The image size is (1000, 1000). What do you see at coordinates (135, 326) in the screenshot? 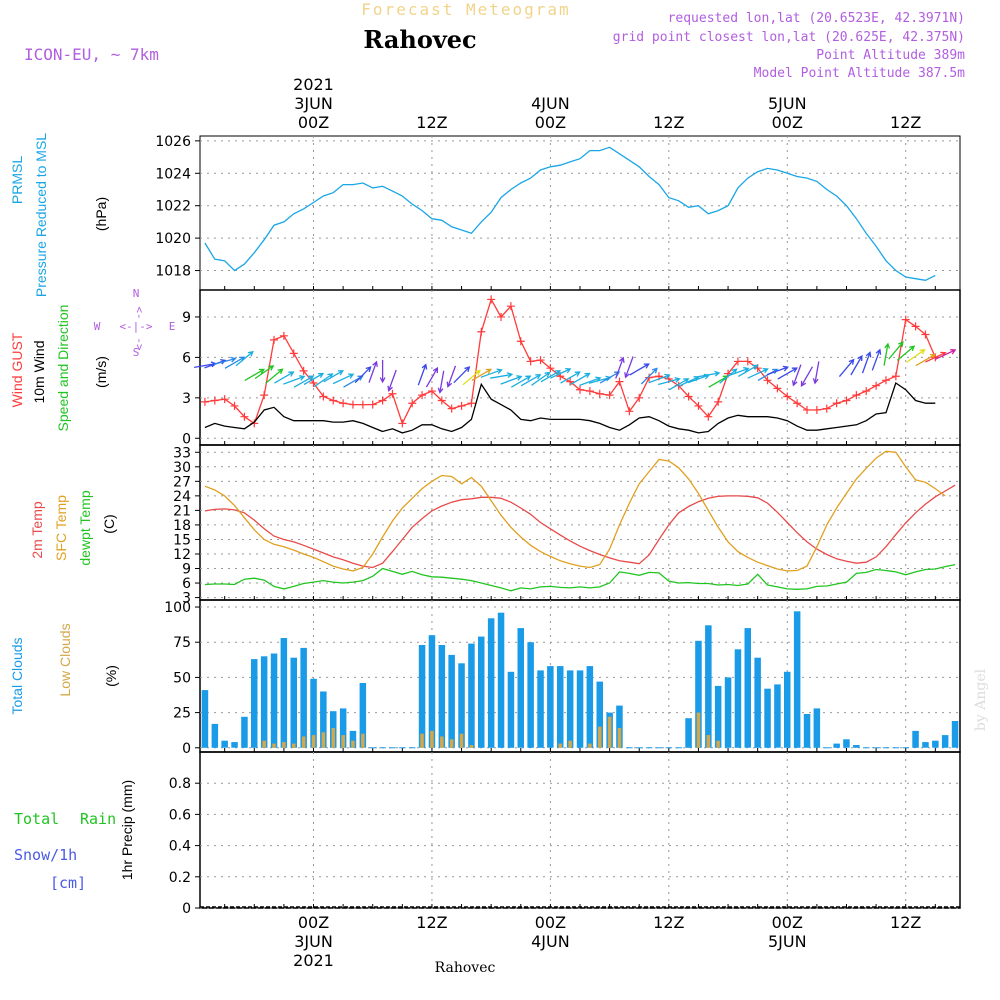
I see `compass-arrows: <-|->` at bounding box center [135, 326].